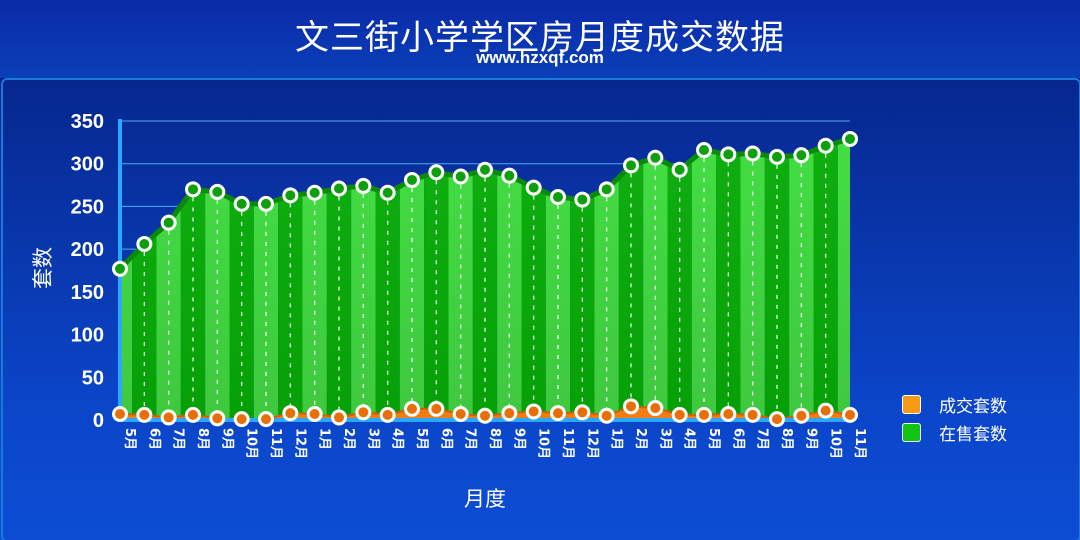  What do you see at coordinates (93, 378) in the screenshot?
I see `y-tick-label: 50` at bounding box center [93, 378].